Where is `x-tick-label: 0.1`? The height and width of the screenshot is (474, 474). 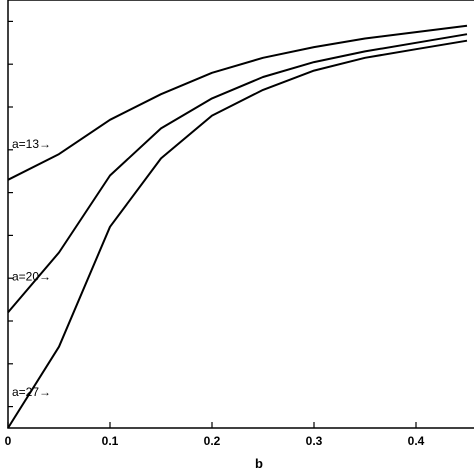 x-tick-label: 0.1 is located at coordinates (110, 441).